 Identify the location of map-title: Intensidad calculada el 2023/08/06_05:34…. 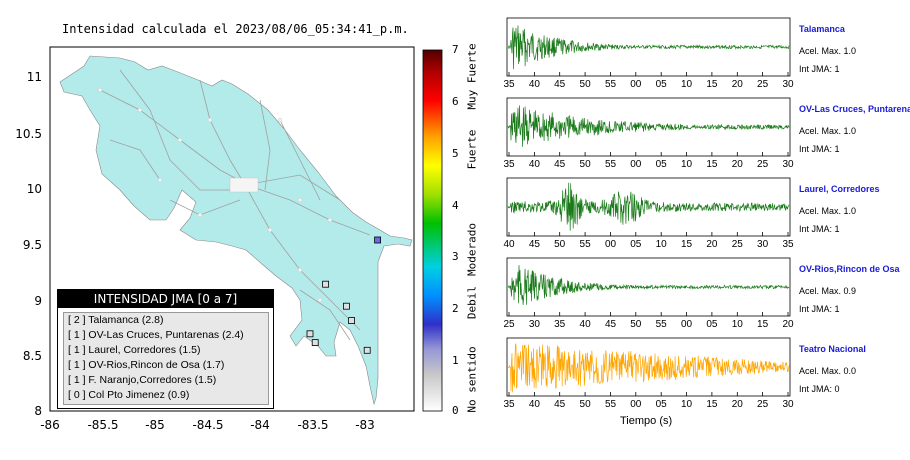
(235, 29).